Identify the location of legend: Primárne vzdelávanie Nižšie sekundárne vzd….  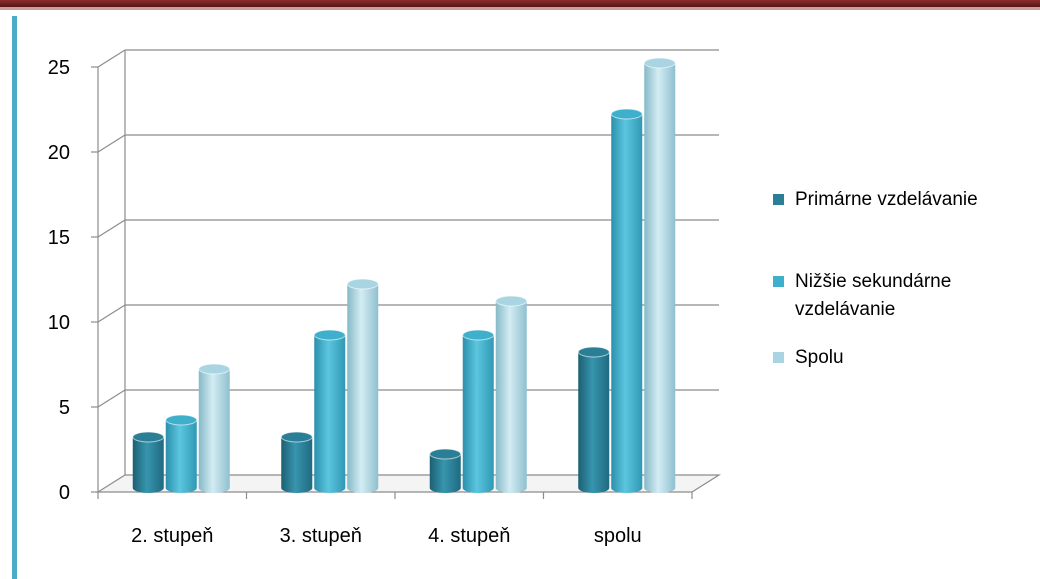
(875, 278).